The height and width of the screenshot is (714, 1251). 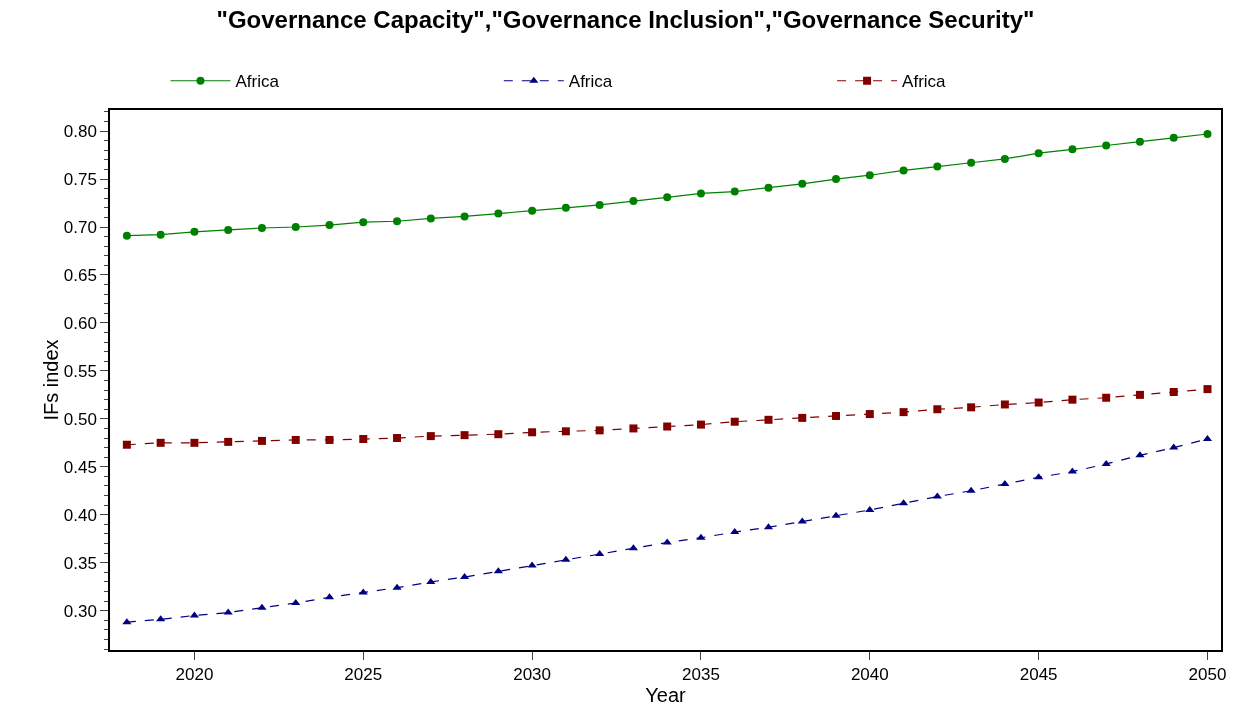 What do you see at coordinates (666, 695) in the screenshot?
I see `x-axis-title: Year` at bounding box center [666, 695].